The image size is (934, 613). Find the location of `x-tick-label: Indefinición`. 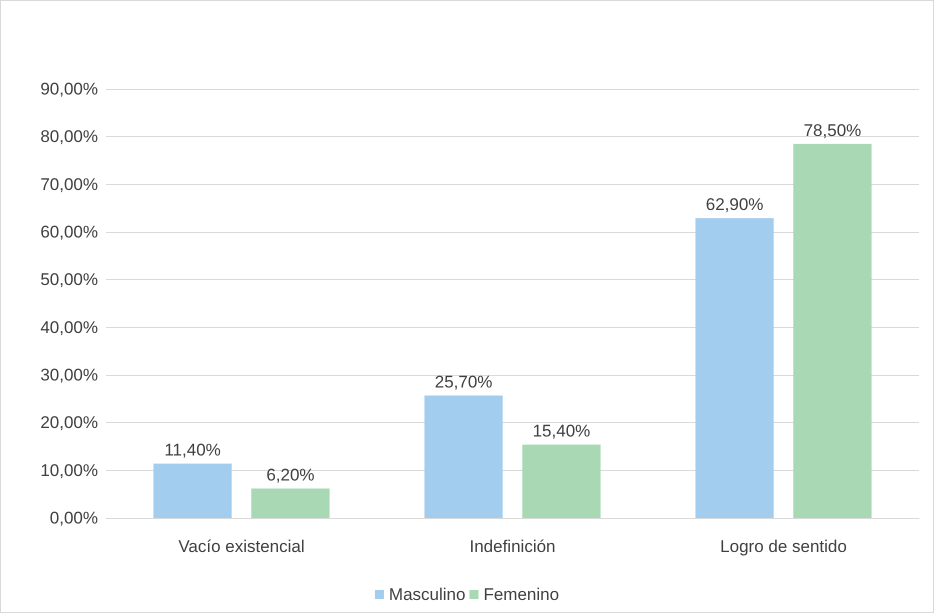

x-tick-label: Indefinición is located at coordinates (512, 546).